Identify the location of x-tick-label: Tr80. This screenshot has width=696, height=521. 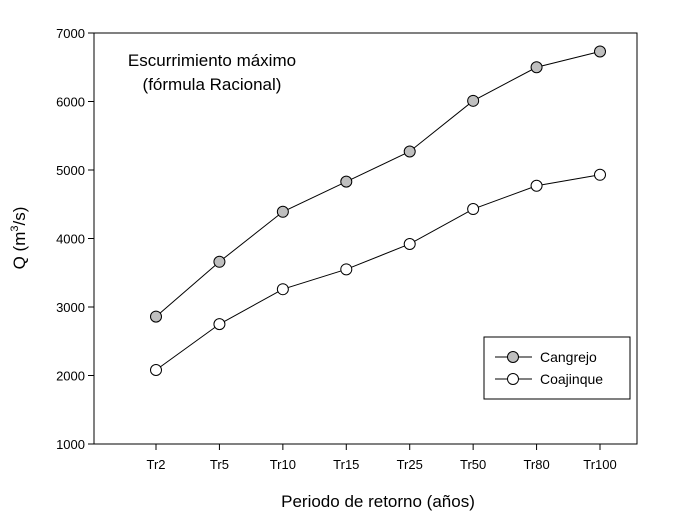
(536, 464).